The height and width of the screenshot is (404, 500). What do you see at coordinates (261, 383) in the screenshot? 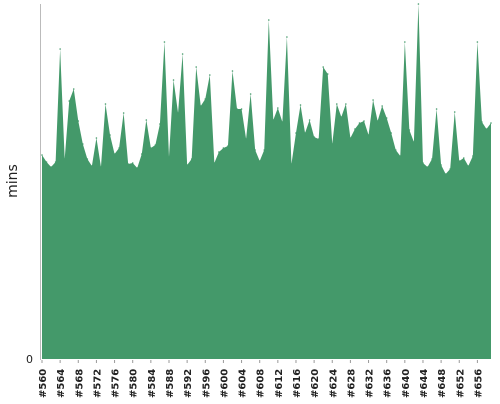
I see `x-tick-label: #608` at bounding box center [261, 383].